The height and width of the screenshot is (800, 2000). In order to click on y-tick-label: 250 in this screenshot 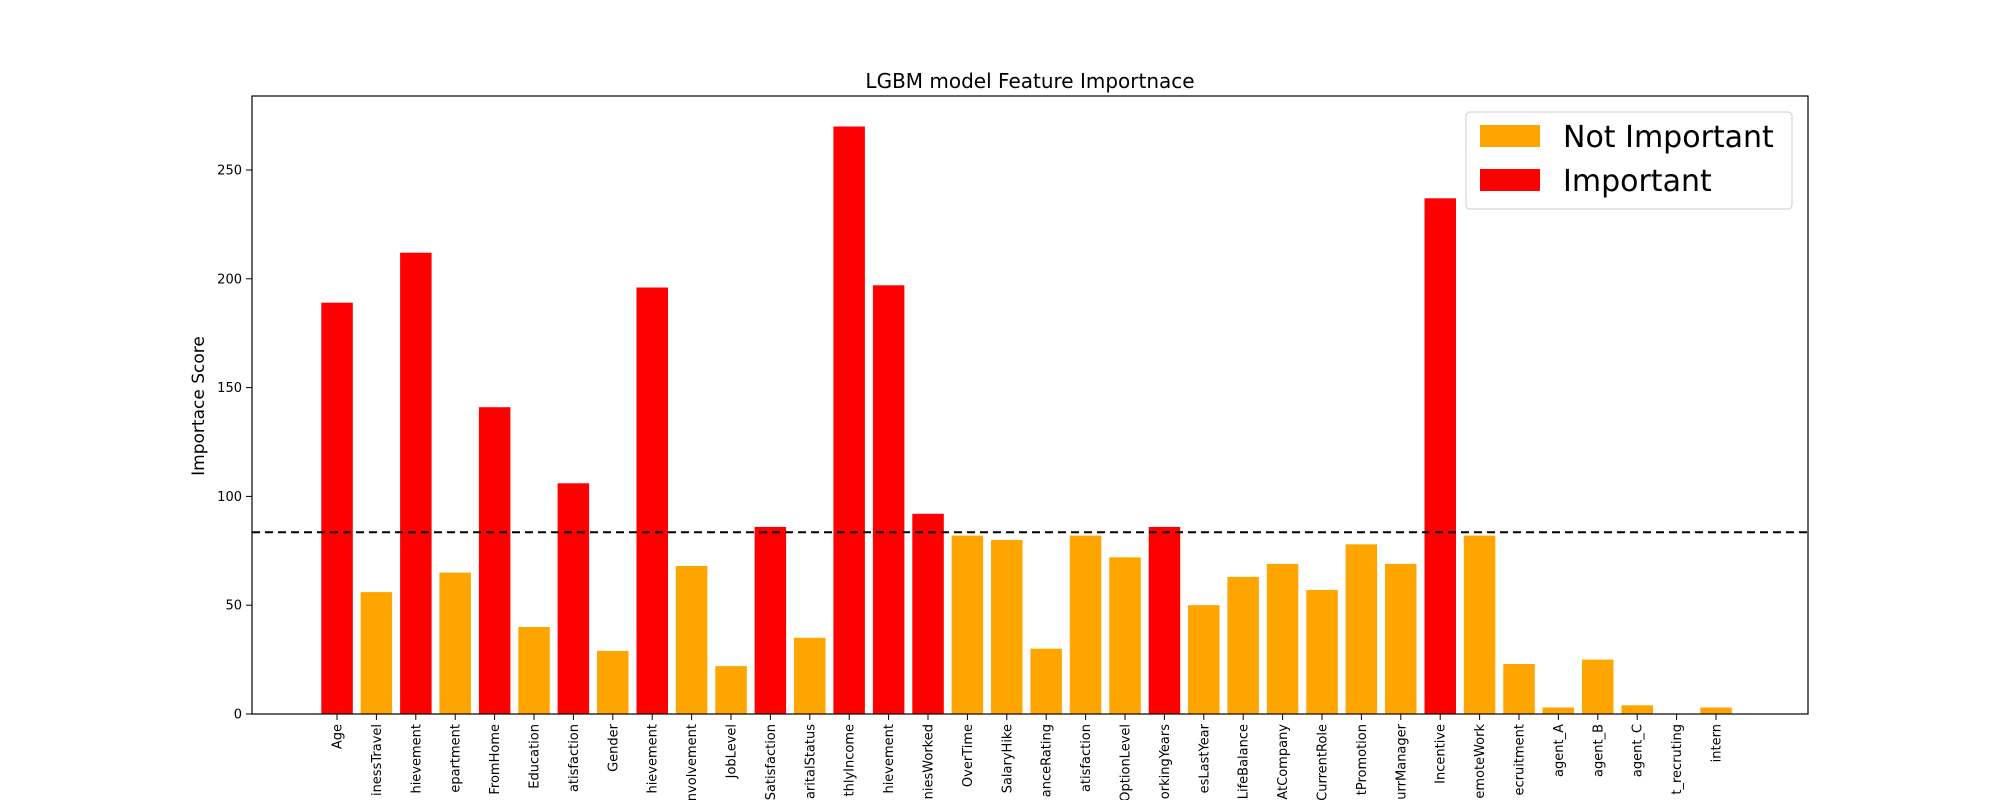, I will do `click(229, 170)`.